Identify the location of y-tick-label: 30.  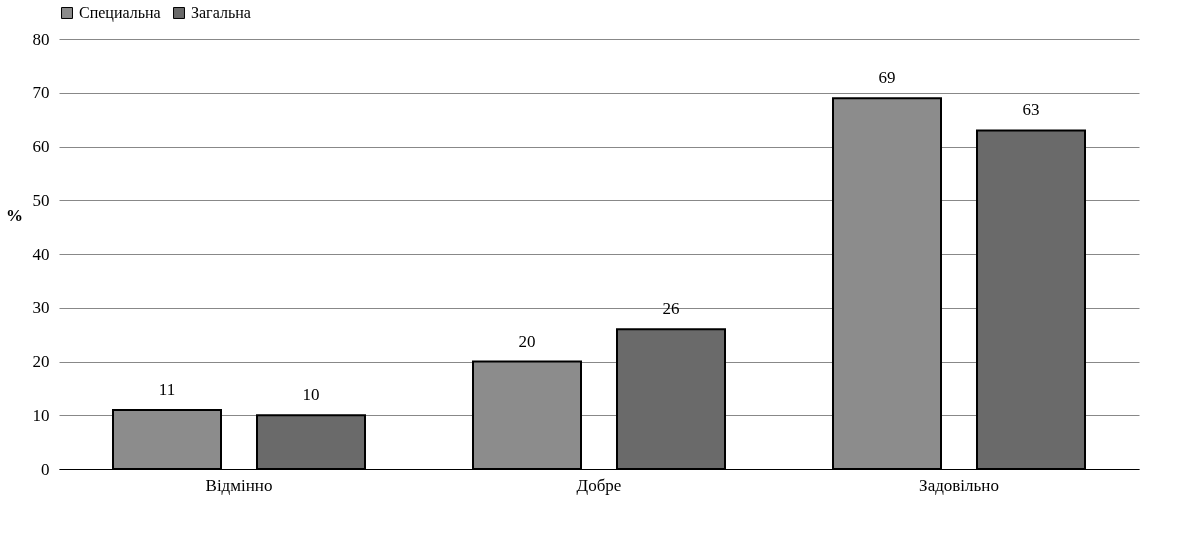
(41, 308).